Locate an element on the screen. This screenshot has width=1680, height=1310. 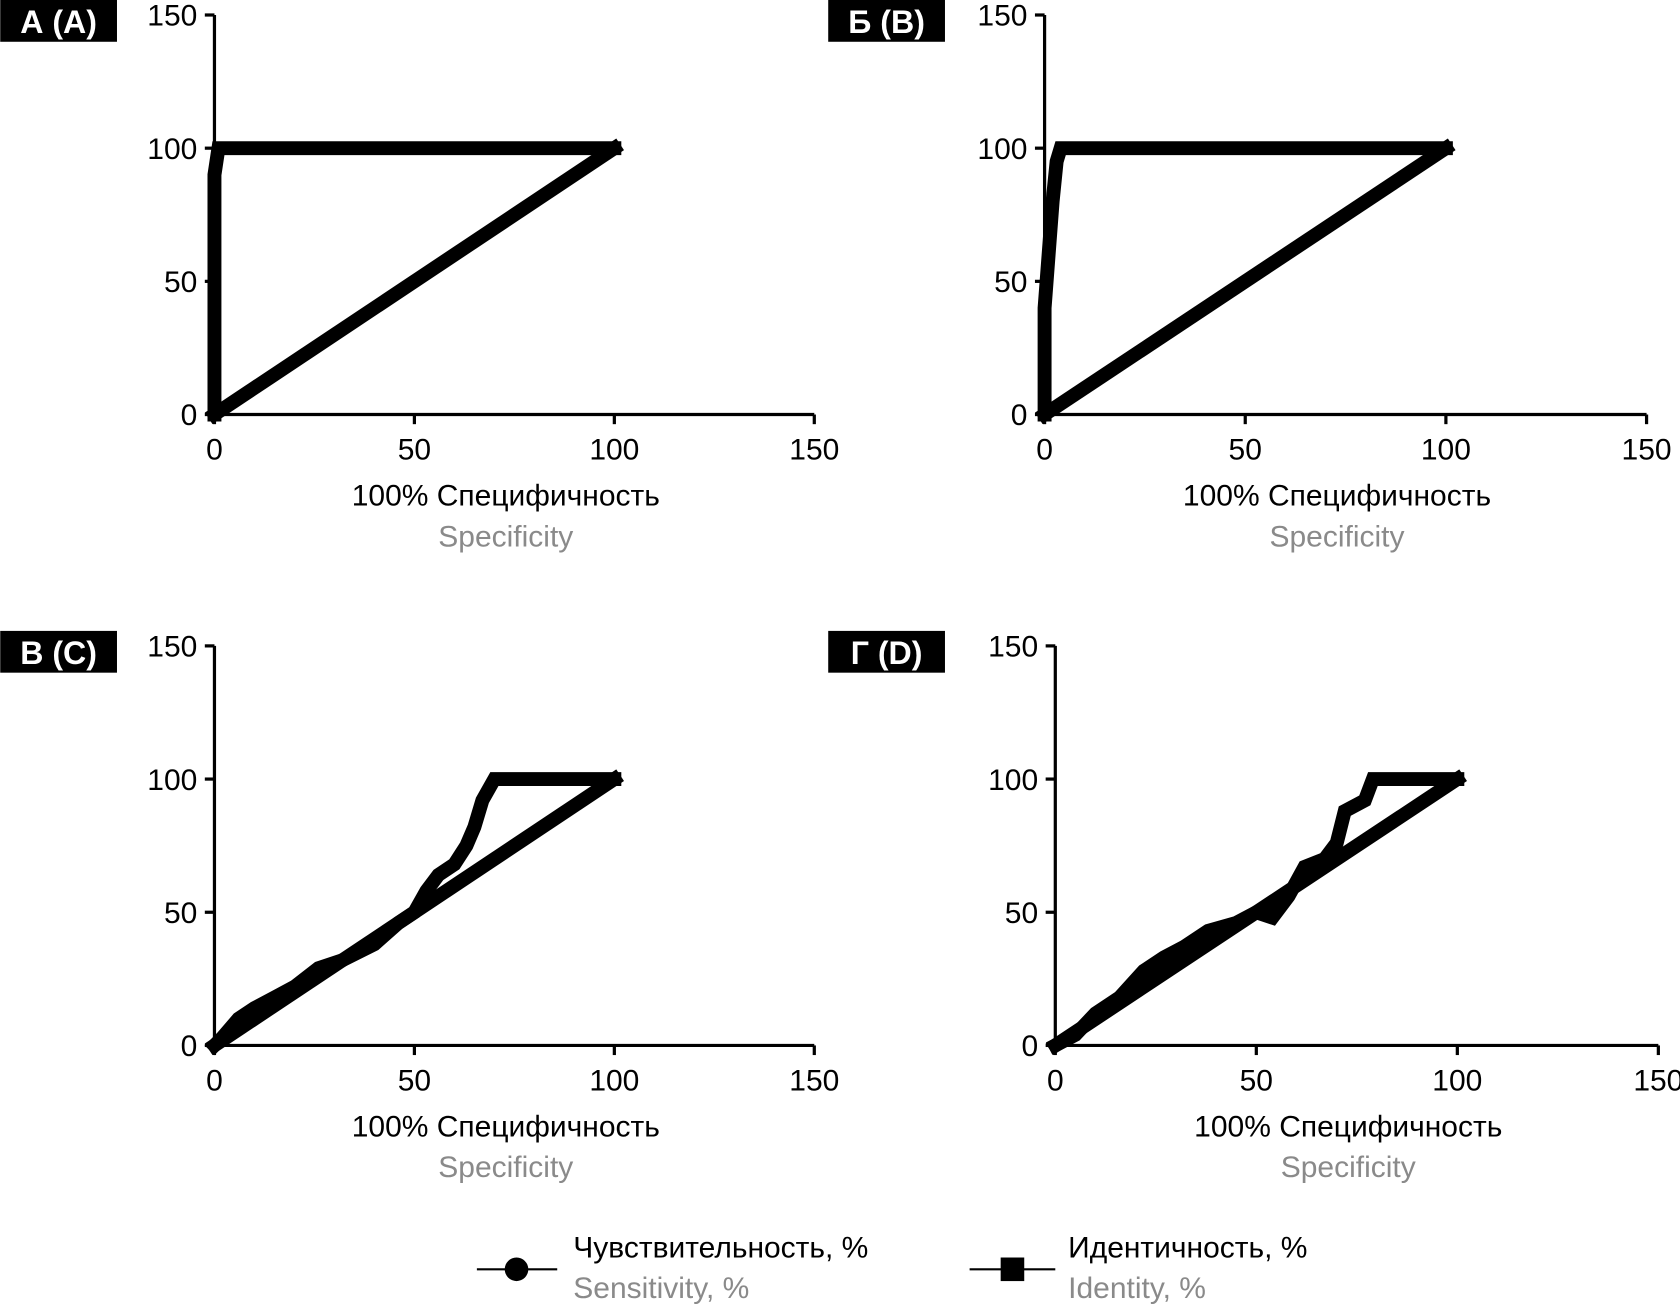
panel-label: В (C) is located at coordinates (58, 653).